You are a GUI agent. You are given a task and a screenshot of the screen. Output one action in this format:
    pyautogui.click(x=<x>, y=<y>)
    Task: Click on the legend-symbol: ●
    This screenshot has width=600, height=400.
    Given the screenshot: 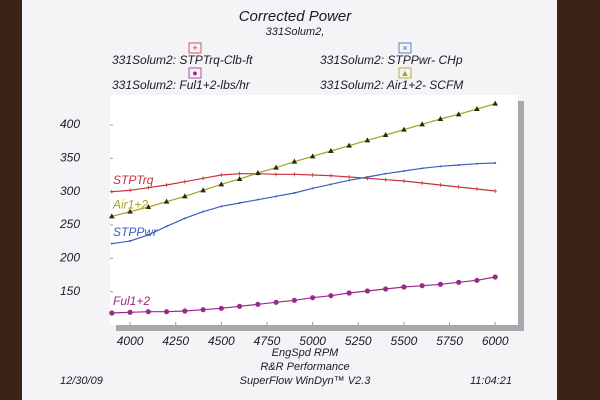 What is the action you would take?
    pyautogui.click(x=194, y=73)
    